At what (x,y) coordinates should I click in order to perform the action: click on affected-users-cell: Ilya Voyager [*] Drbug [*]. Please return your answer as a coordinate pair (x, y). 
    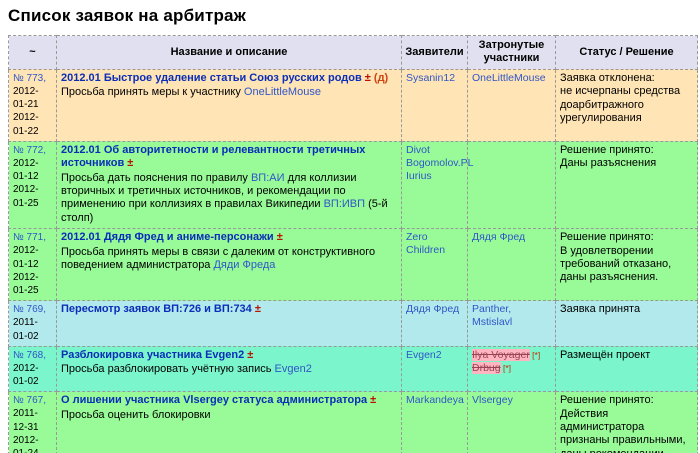
    Looking at the image, I should click on (511, 369).